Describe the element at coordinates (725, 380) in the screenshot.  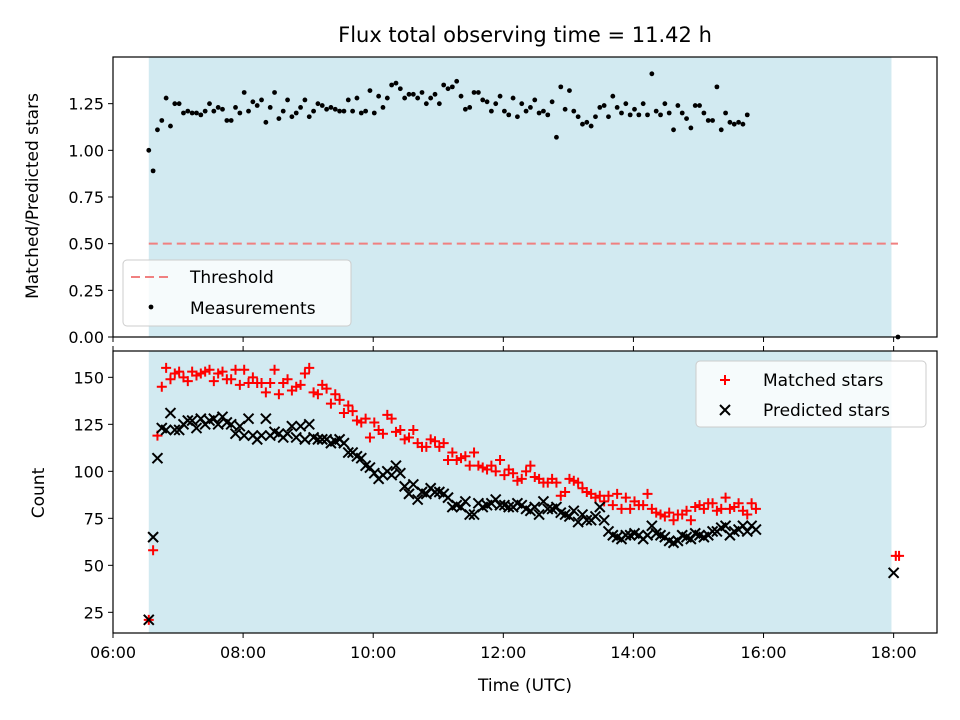
I see `legend-matched-swatch` at that location.